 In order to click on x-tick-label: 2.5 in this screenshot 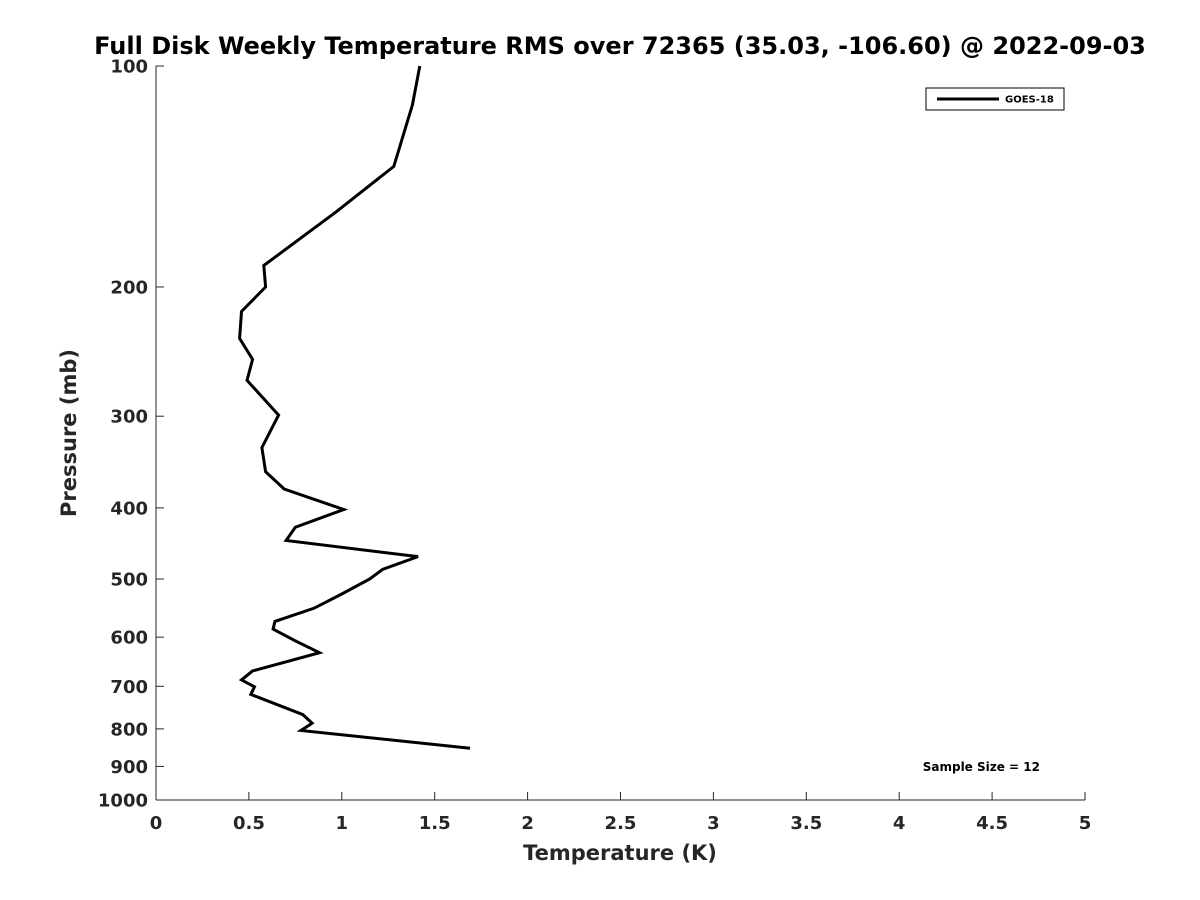, I will do `click(621, 823)`.